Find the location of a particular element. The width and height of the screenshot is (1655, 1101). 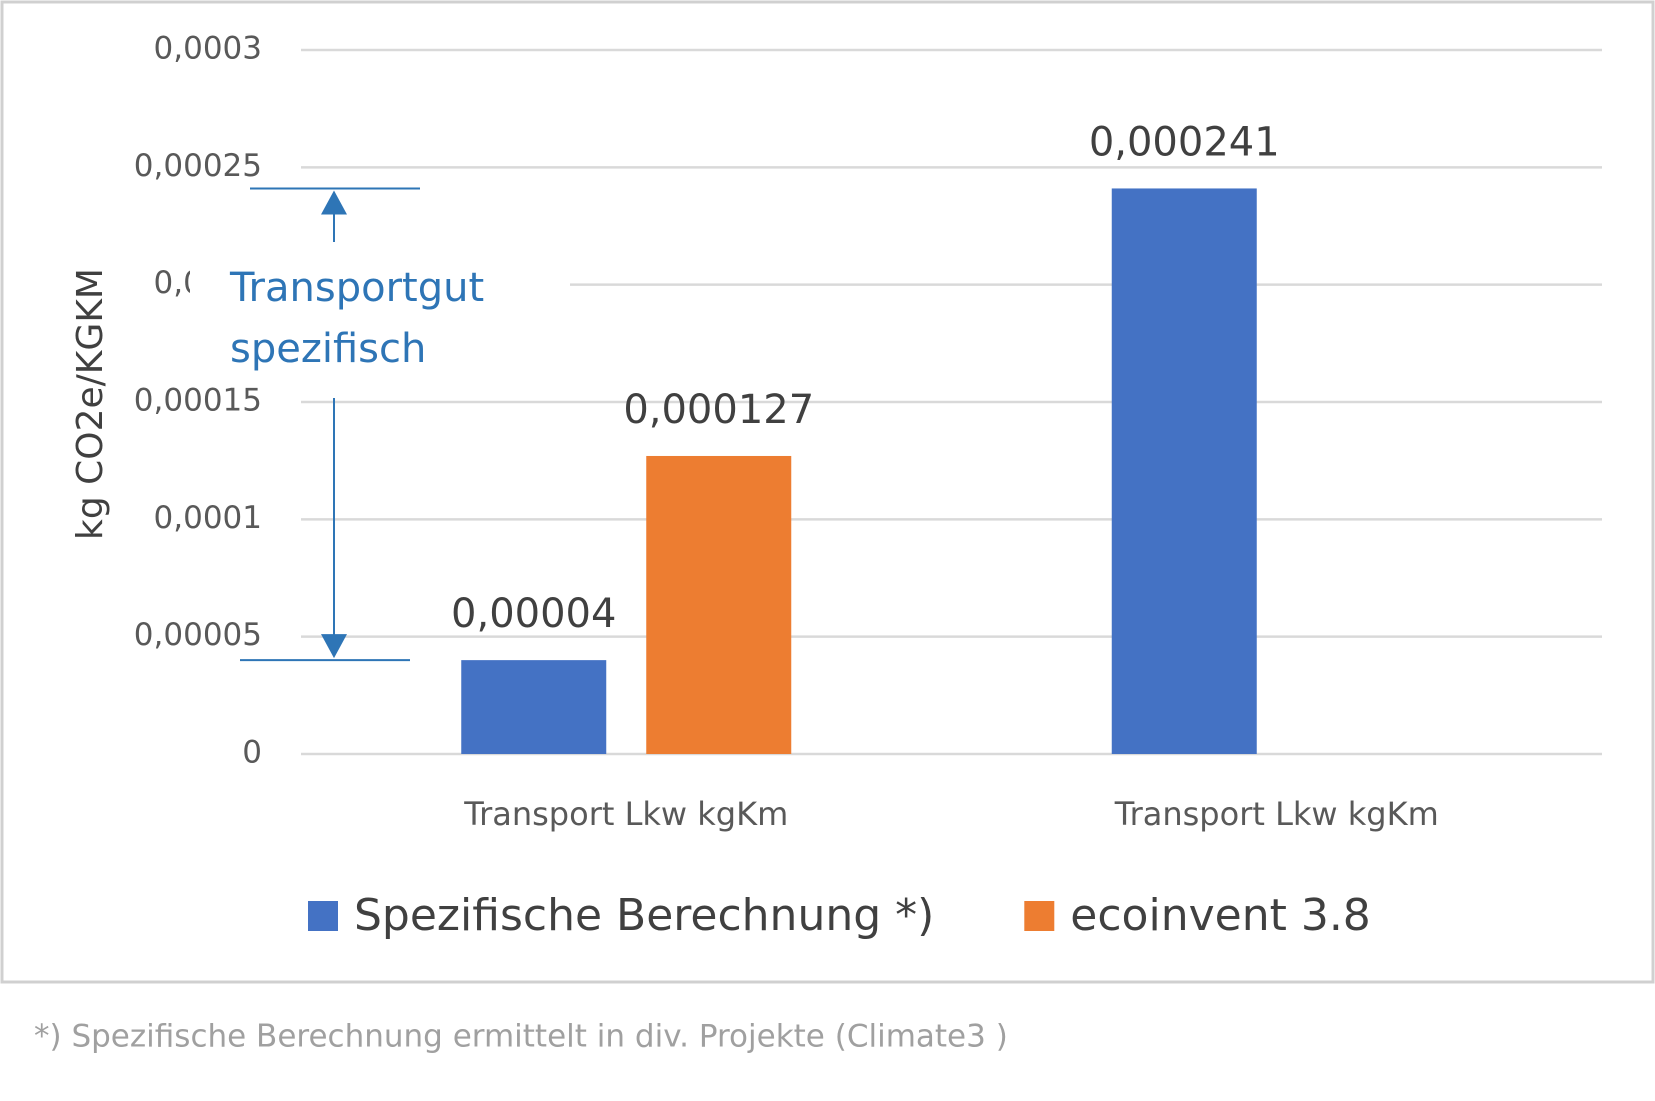

data-label: 0,00004 is located at coordinates (533, 614).